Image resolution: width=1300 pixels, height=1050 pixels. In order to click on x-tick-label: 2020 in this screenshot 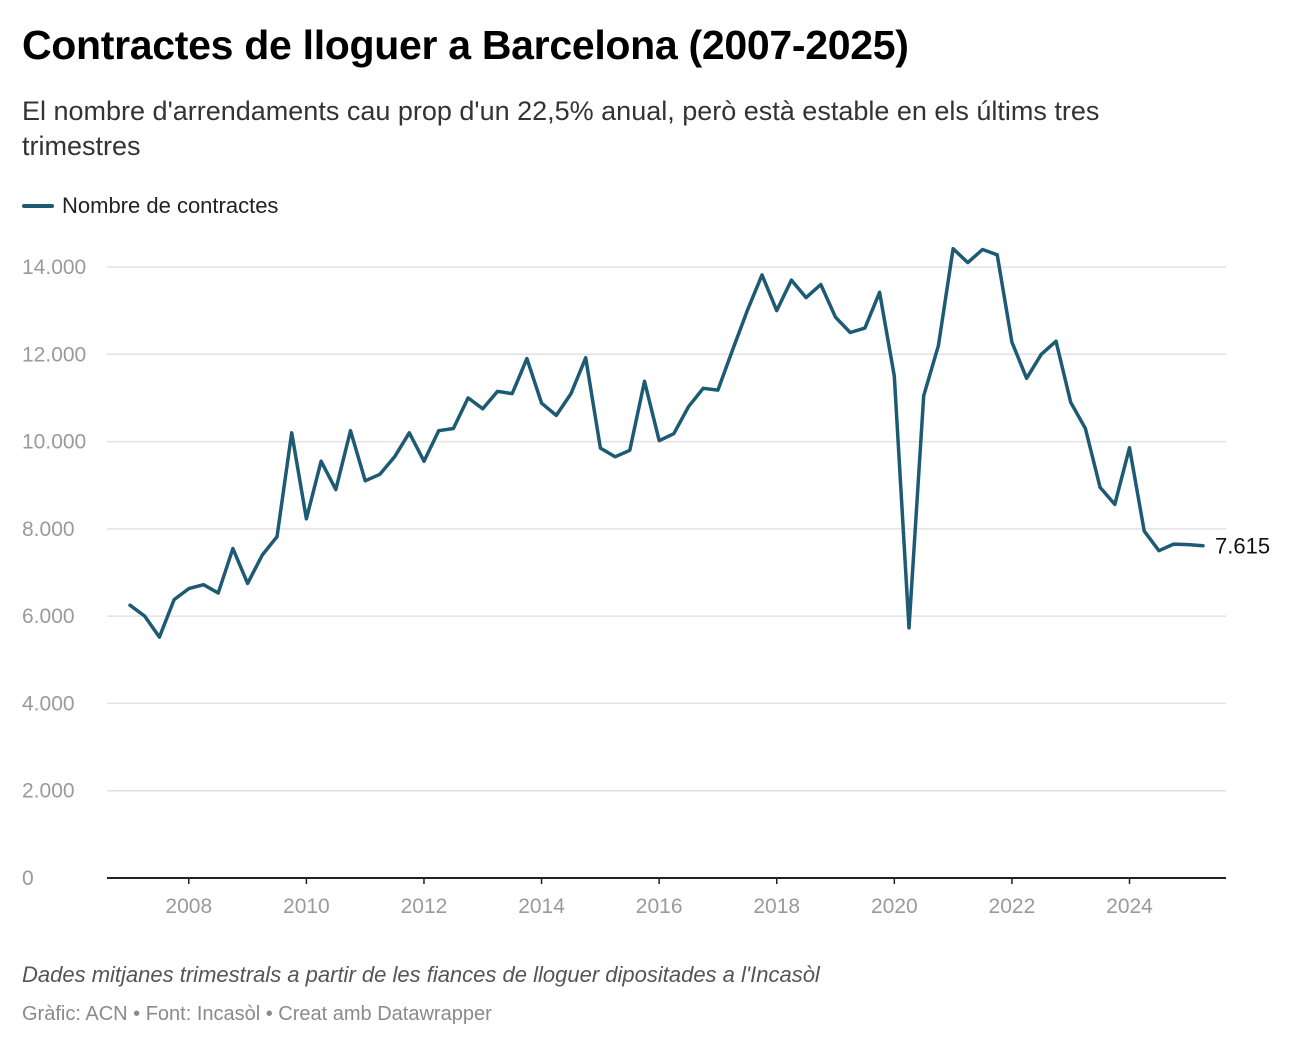, I will do `click(894, 906)`.